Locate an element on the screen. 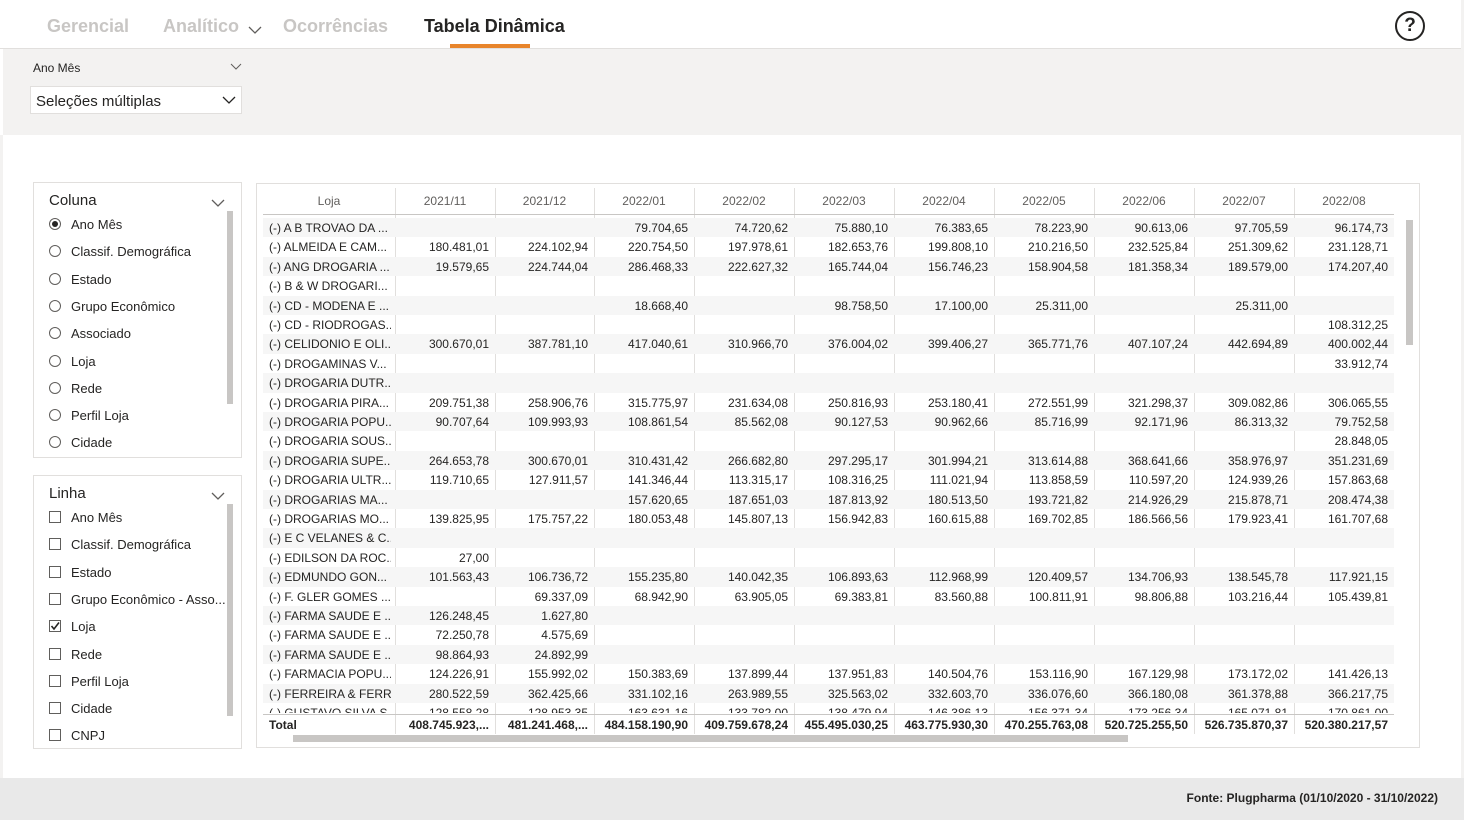 This screenshot has width=1464, height=820. cell-value: 75.880,10 is located at coordinates (861, 228).